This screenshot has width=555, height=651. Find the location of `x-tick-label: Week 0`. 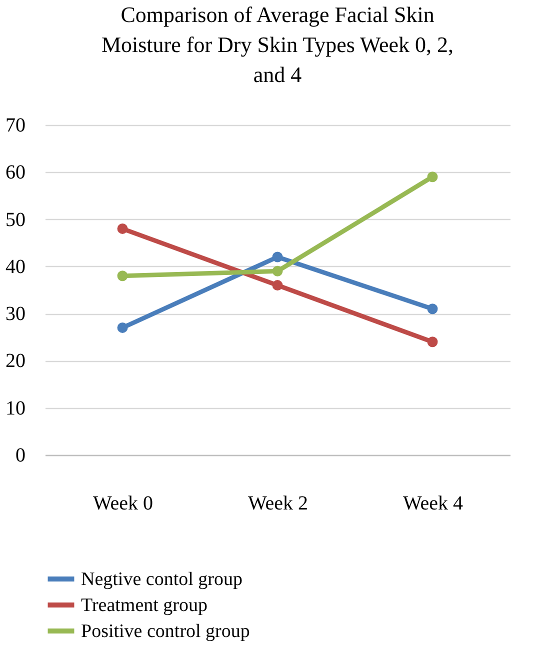

x-tick-label: Week 0 is located at coordinates (123, 503).